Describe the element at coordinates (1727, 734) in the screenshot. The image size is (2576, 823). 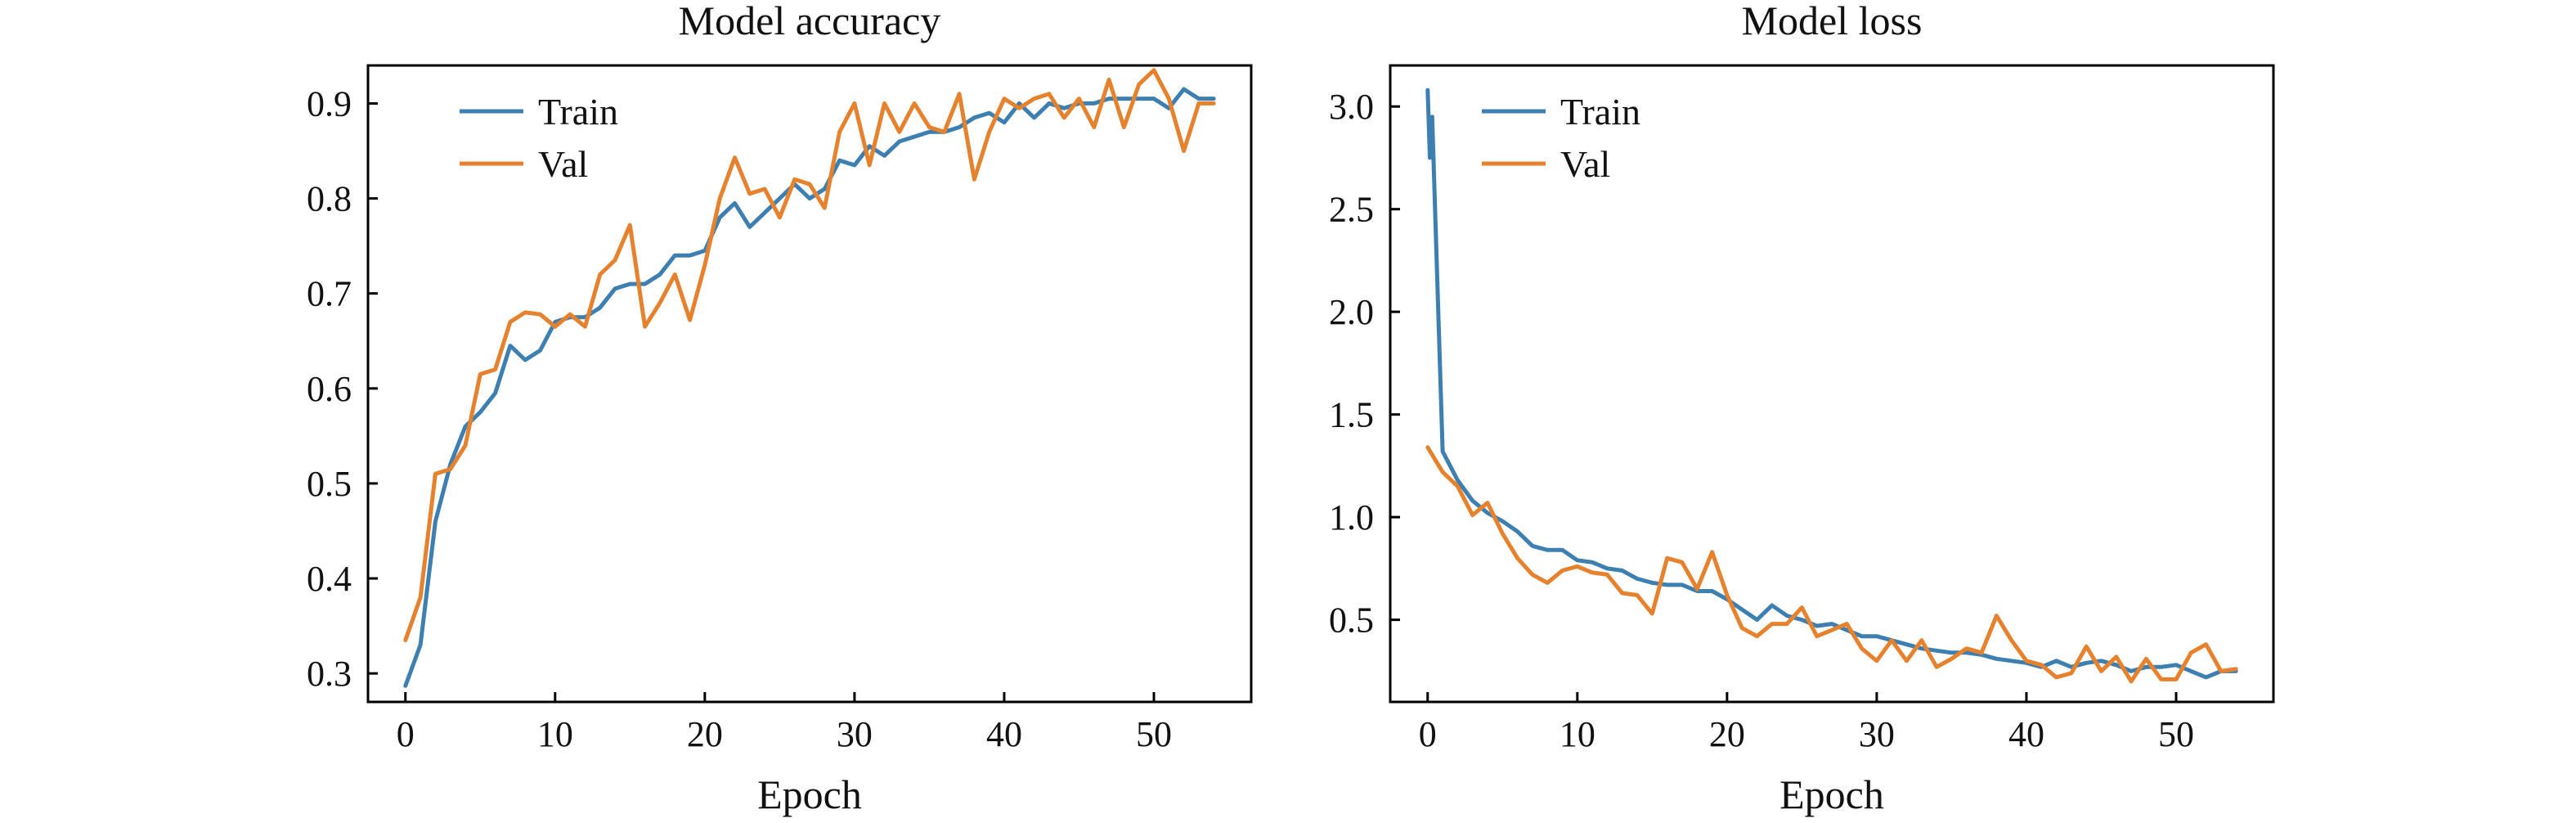
I see `loss-x-tick-label: 20` at that location.